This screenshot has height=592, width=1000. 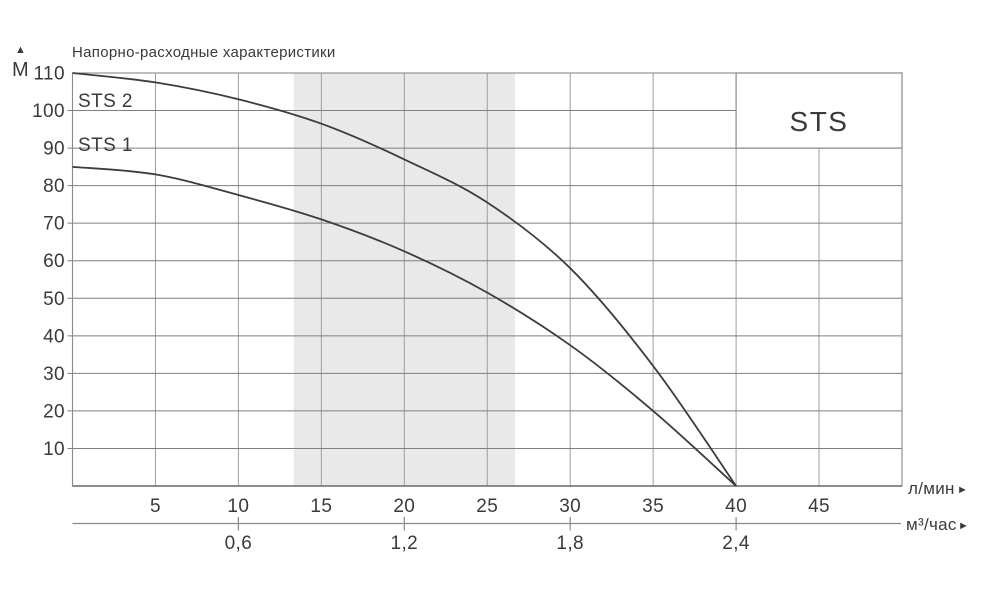 What do you see at coordinates (736, 506) in the screenshot?
I see `x-tick-label: 40` at bounding box center [736, 506].